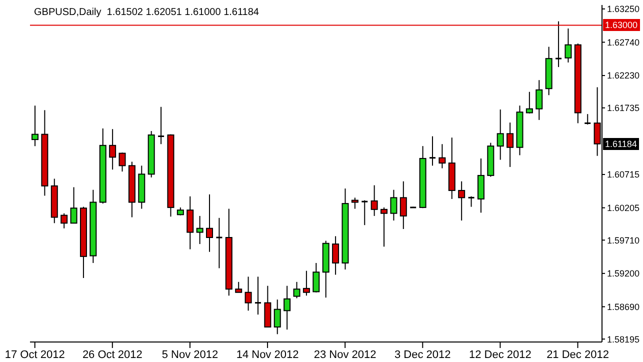  Describe the element at coordinates (500, 354) in the screenshot. I see `x-tick-label: 12 Dec 2012` at that location.